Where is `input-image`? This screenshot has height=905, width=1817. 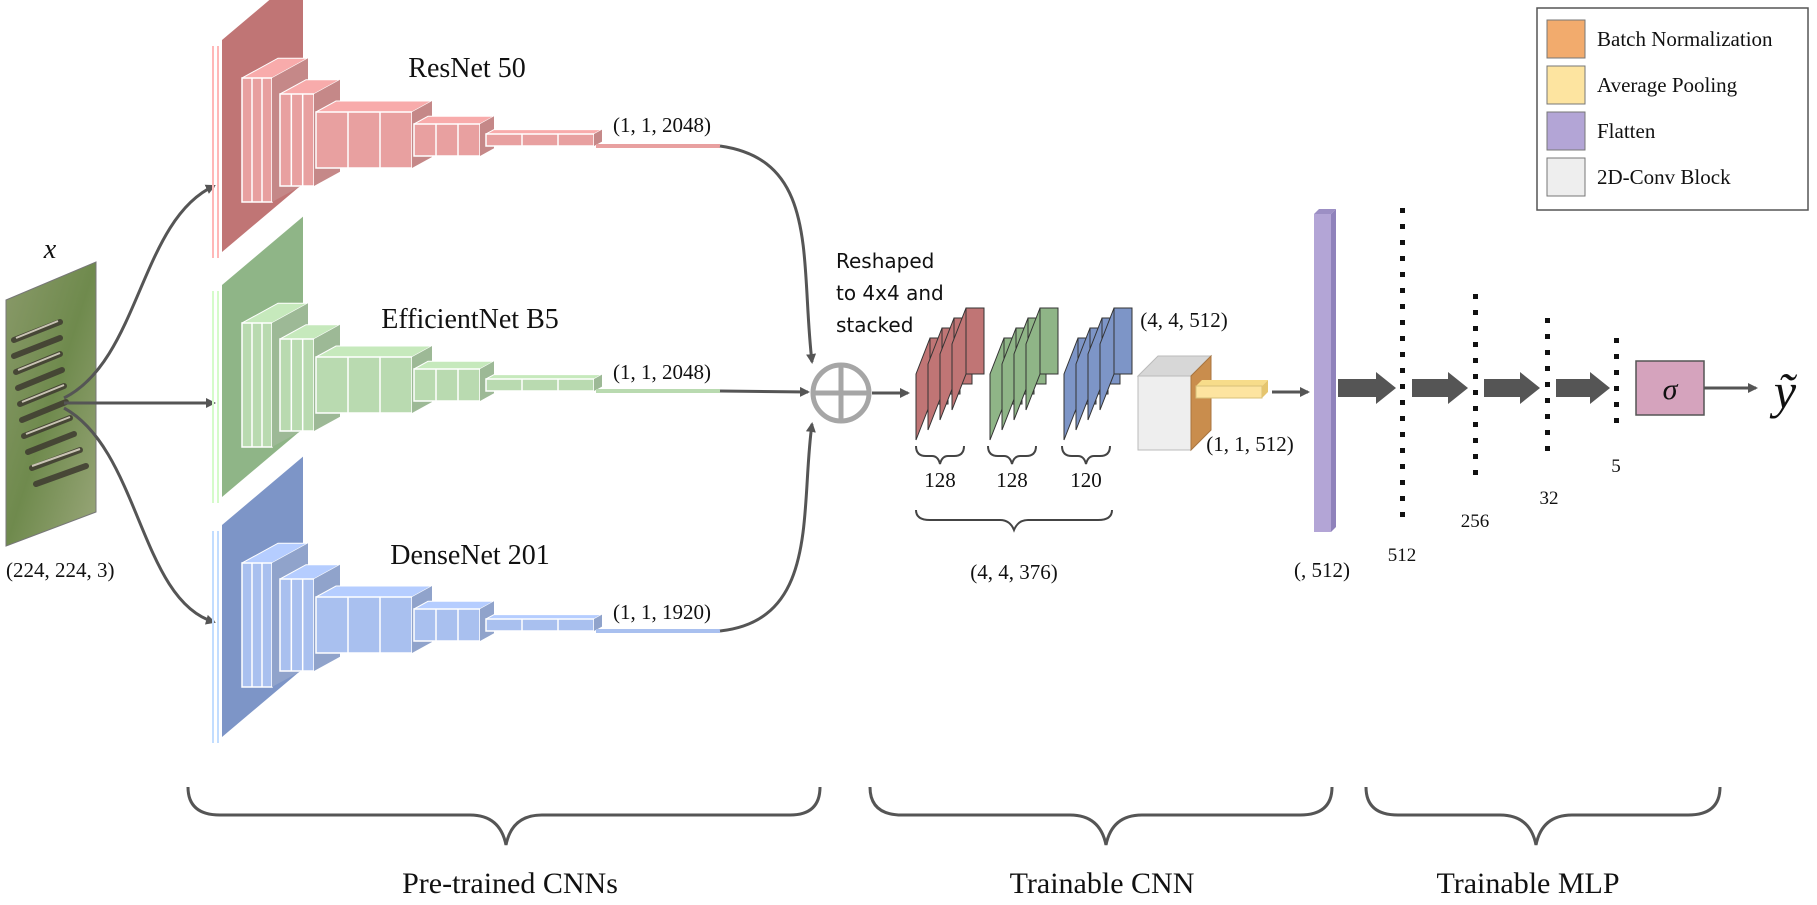
input-image is located at coordinates (51, 404).